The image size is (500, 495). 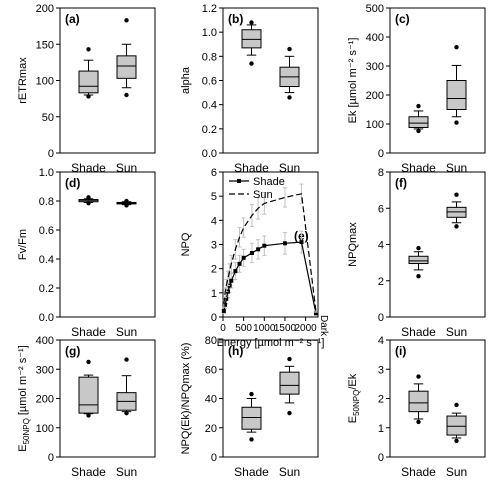 What do you see at coordinates (263, 195) in the screenshot?
I see `legend-label-sun: Sun` at bounding box center [263, 195].